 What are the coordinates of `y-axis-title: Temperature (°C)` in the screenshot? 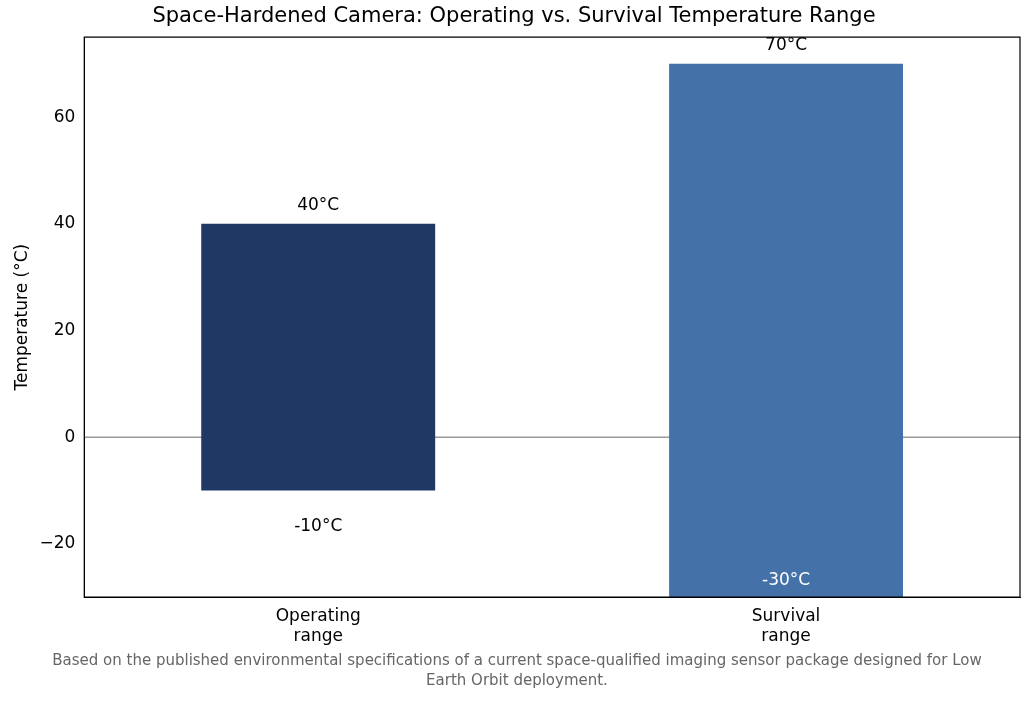 It's located at (20, 317).